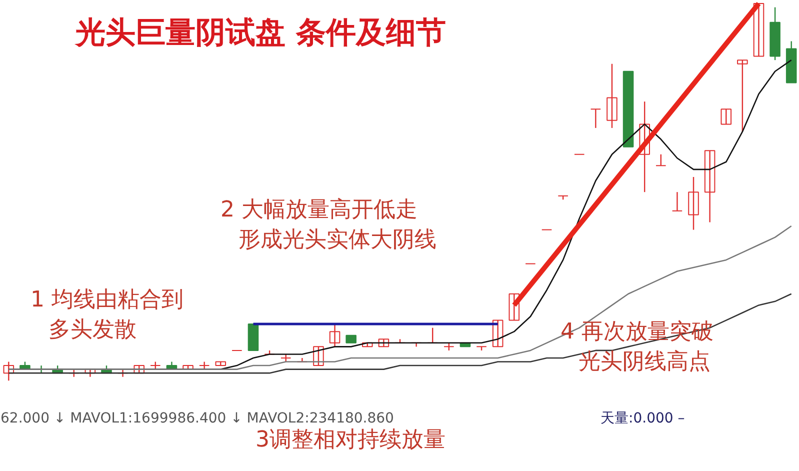 This screenshot has width=799, height=471. I want to click on text: 62.000 ↓ MAVOL1:1699986.400 ↓ MAVOL2:234180.860, so click(197, 418).